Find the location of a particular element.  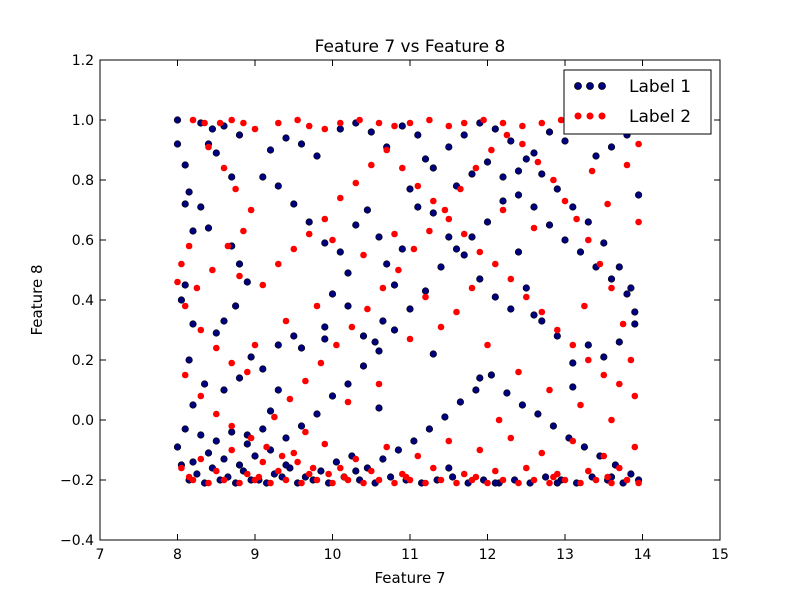

y-axis-label: Feature 8 is located at coordinates (37, 300).